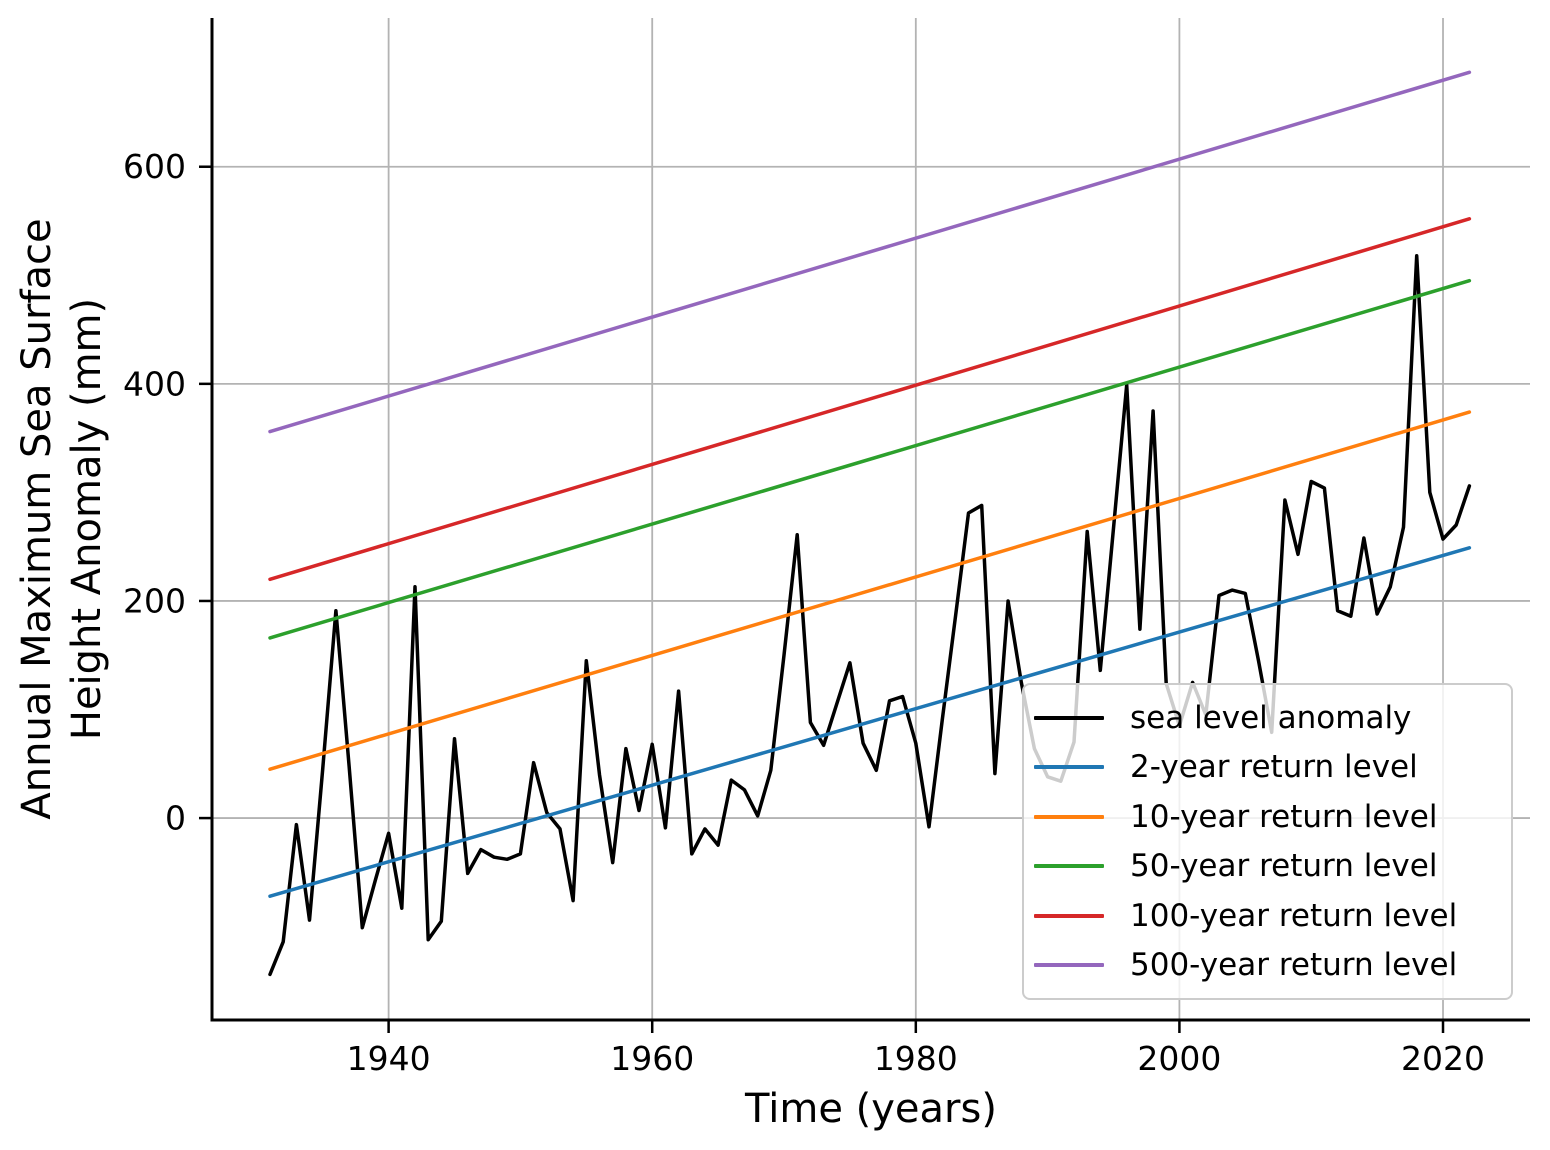 This screenshot has height=1150, width=1550. Describe the element at coordinates (87, 519) in the screenshot. I see `y-axis-label-line2: Height Anomaly (mm)` at that location.